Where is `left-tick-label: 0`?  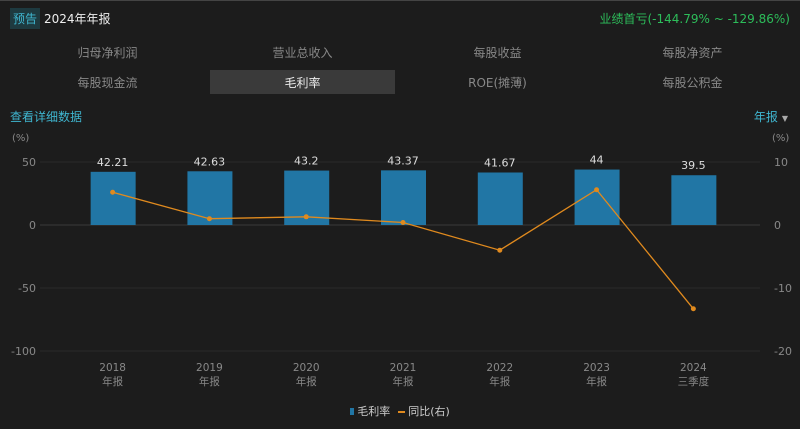 left-tick-label: 0 is located at coordinates (32, 225).